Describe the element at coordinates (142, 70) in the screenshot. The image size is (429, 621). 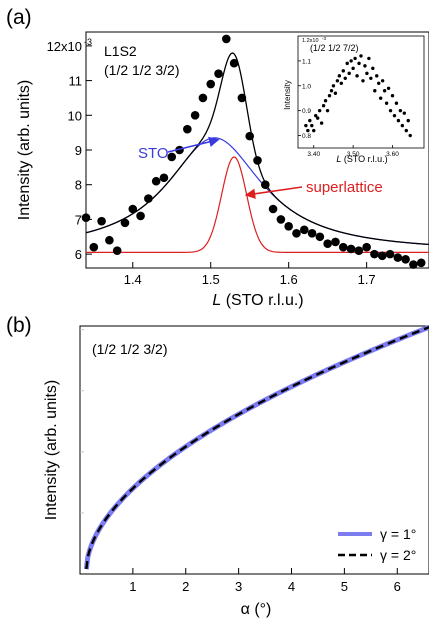
I see `panel-a-reflection-label: (1/2 1/2 3/2)` at that location.